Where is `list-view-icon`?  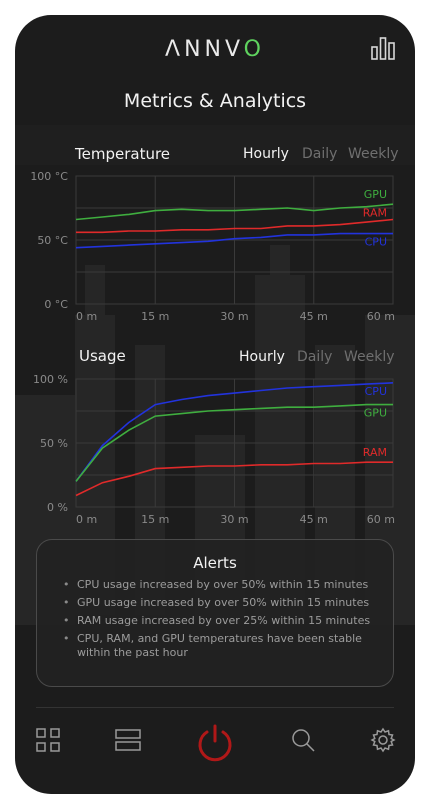 list-view-icon is located at coordinates (128, 740).